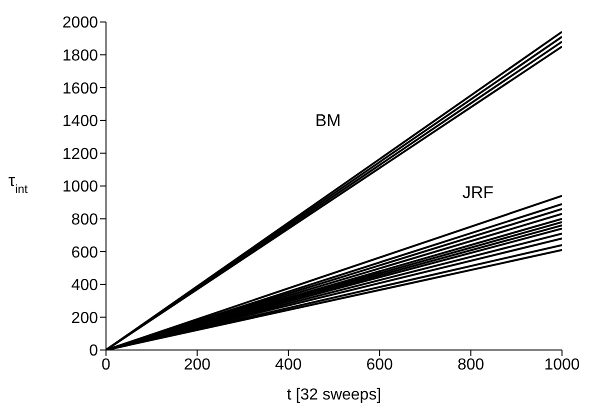  What do you see at coordinates (84, 219) in the screenshot?
I see `y-tick-label: 800` at bounding box center [84, 219].